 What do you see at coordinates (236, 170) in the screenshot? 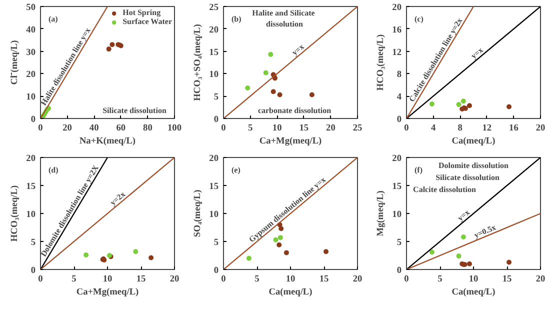
I see `text: (e)` at bounding box center [236, 170].